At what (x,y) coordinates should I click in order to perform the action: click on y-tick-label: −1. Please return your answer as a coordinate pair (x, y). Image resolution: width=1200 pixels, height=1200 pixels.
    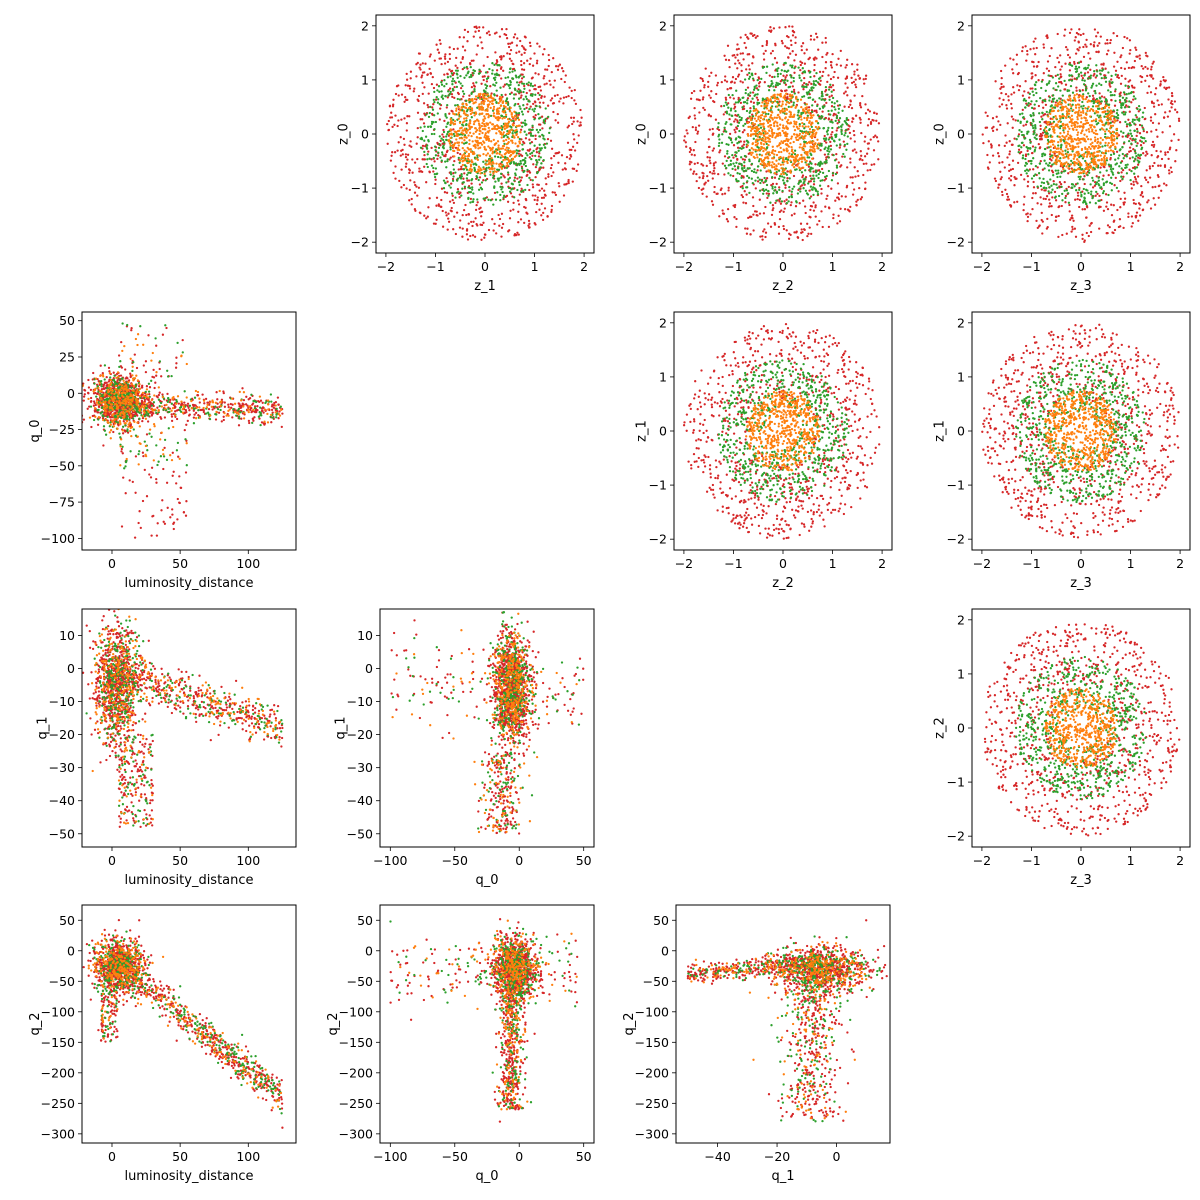
    Looking at the image, I should click on (658, 188).